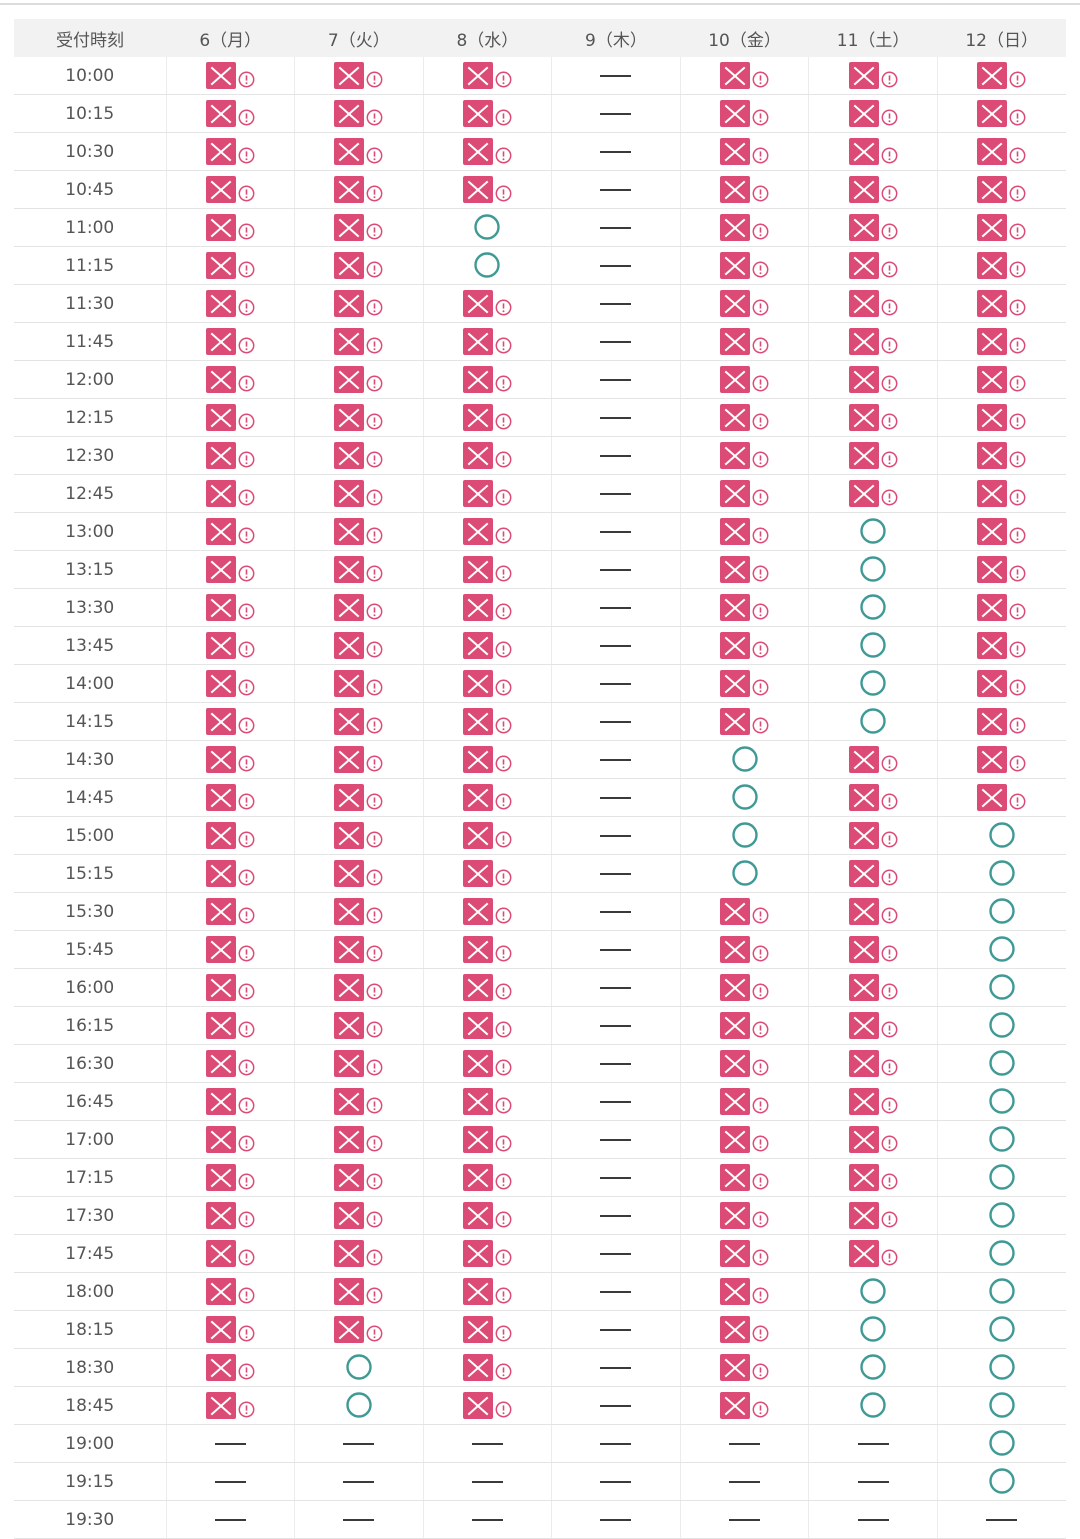 The width and height of the screenshot is (1080, 1539). I want to click on table-row: 17:45, so click(540, 1253).